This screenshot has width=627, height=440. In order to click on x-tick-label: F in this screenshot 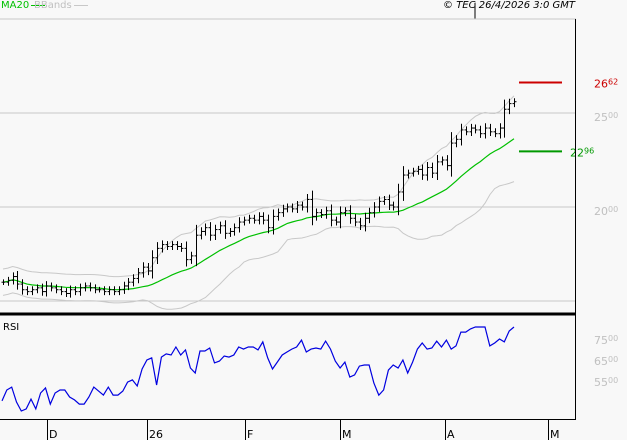, I will do `click(250, 434)`.